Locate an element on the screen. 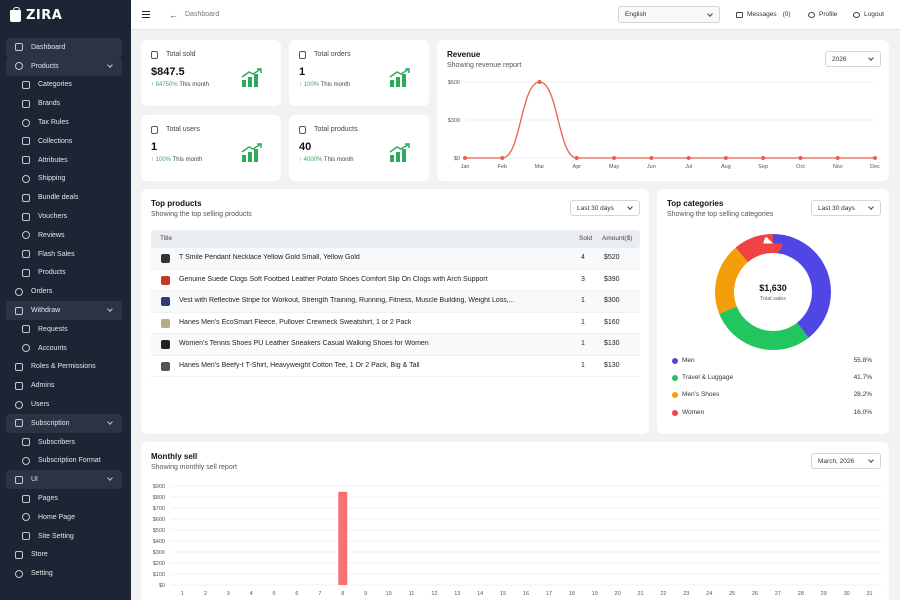 The width and height of the screenshot is (900, 600). ui-icon is located at coordinates (19, 479).